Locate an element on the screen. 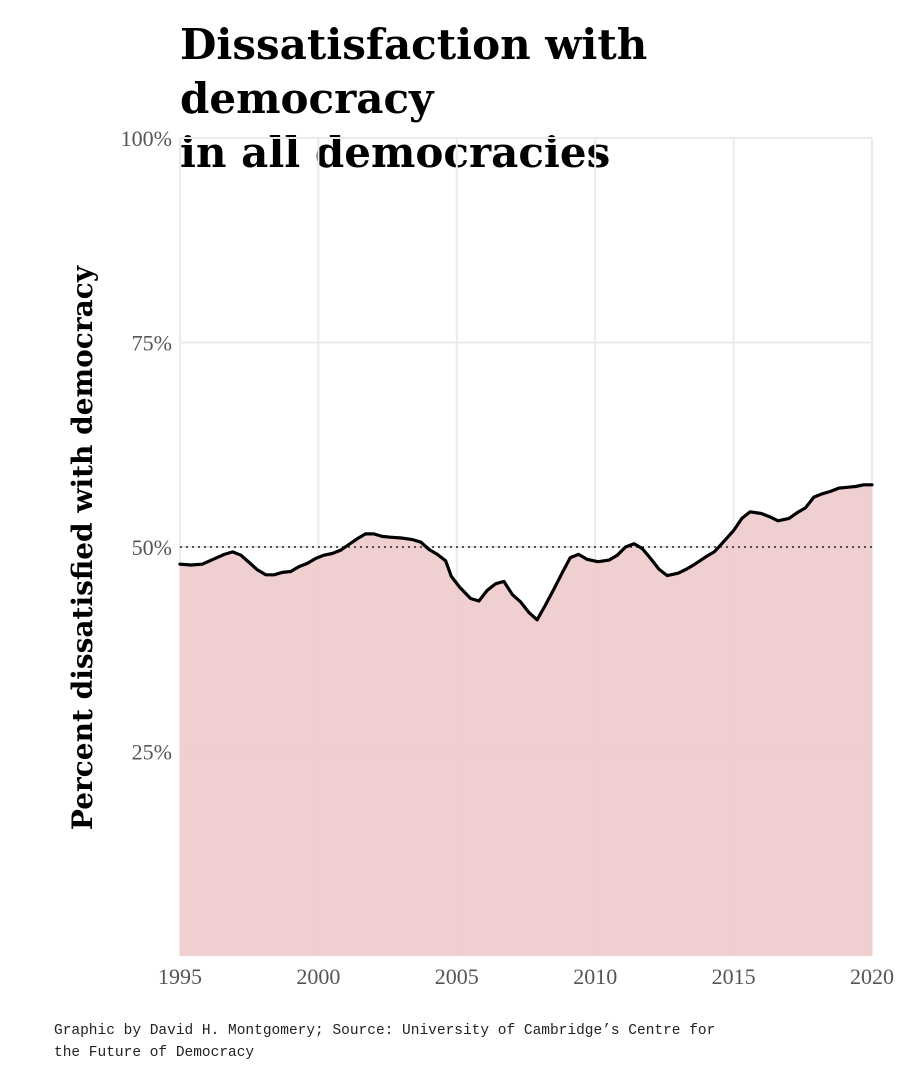  x-tick-label: 2020 is located at coordinates (872, 976).